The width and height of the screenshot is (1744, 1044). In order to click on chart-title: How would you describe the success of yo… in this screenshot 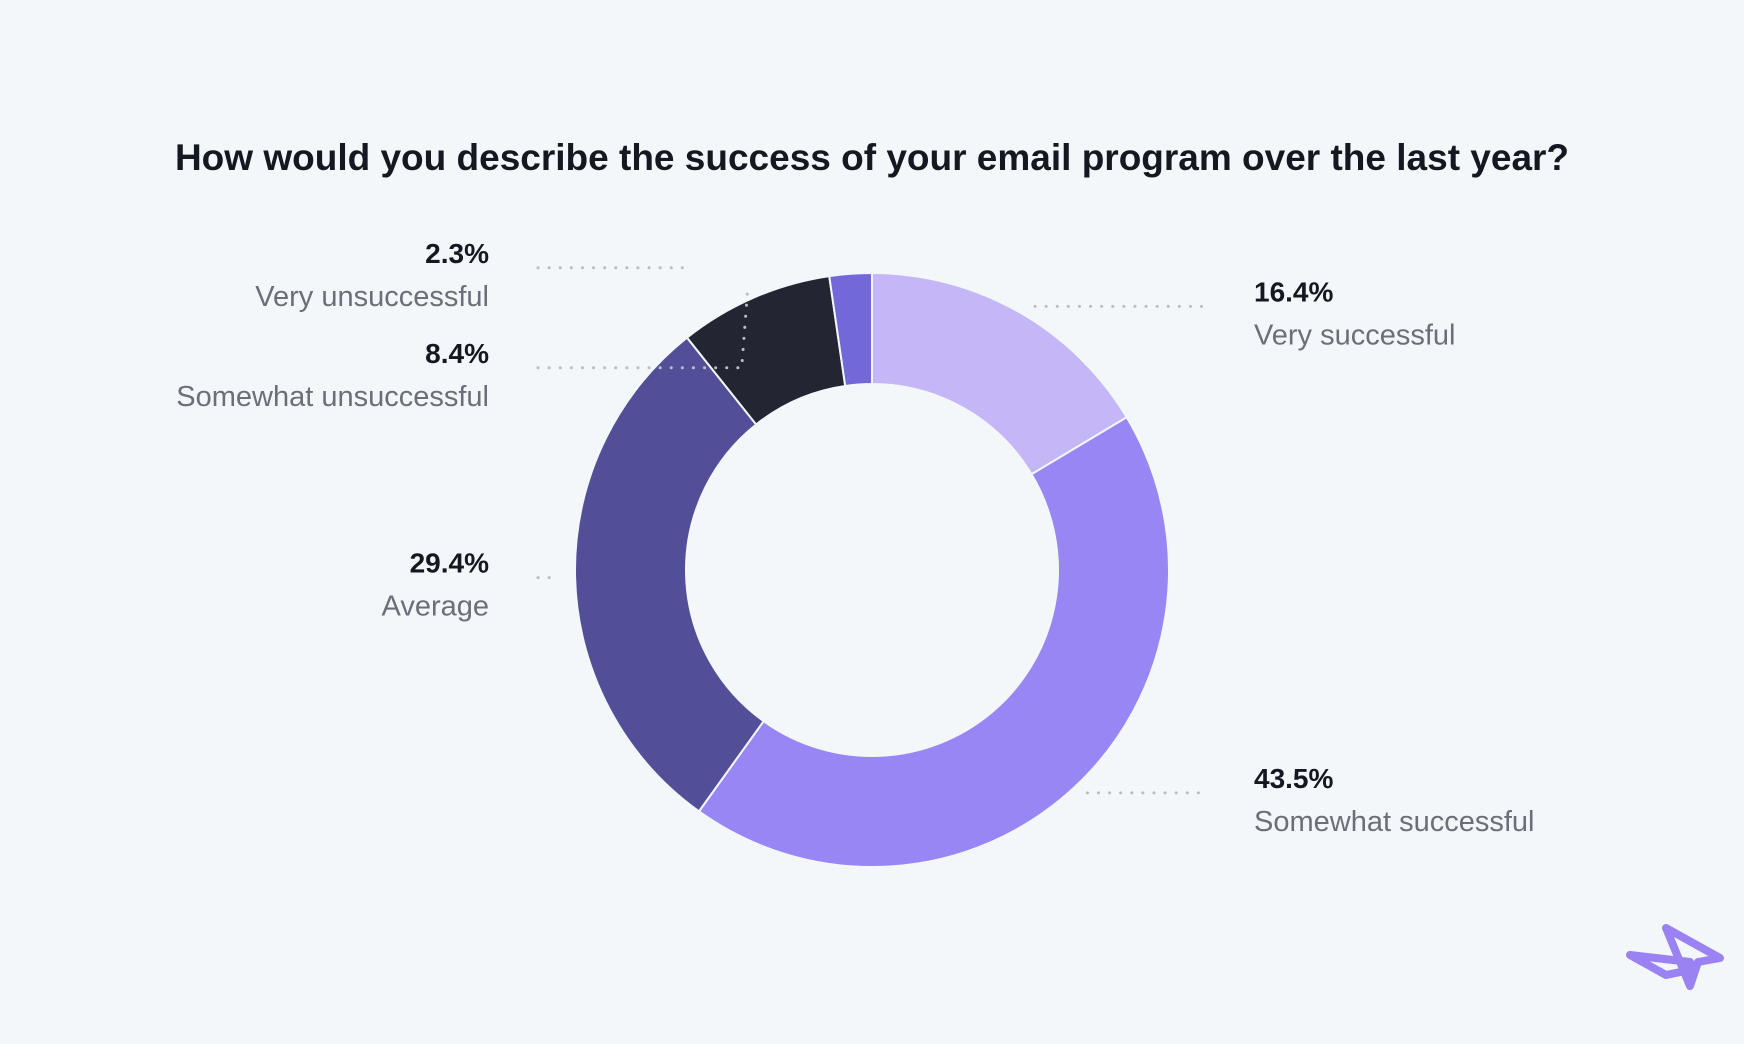, I will do `click(872, 157)`.